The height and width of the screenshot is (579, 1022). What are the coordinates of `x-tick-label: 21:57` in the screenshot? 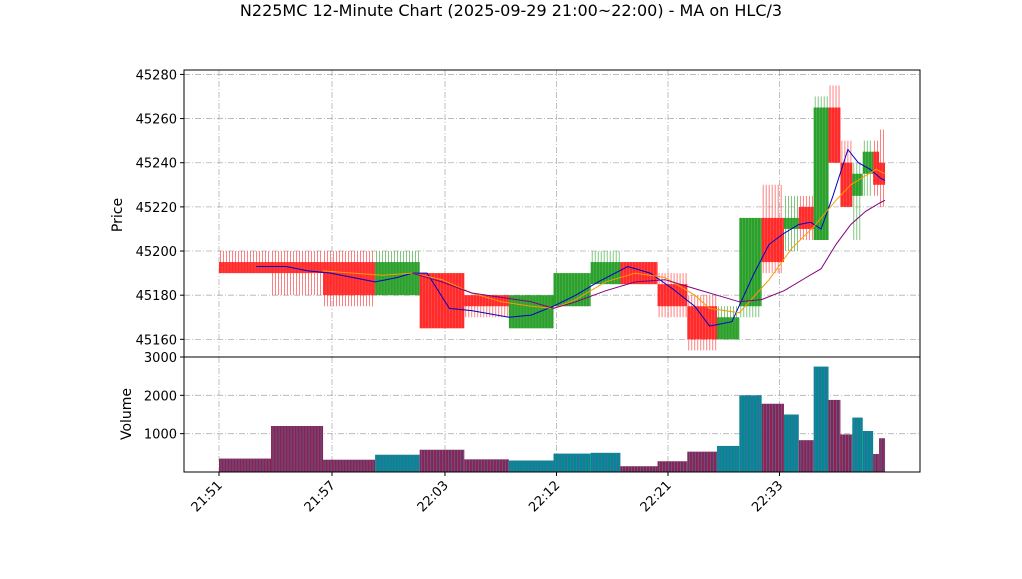 It's located at (320, 496).